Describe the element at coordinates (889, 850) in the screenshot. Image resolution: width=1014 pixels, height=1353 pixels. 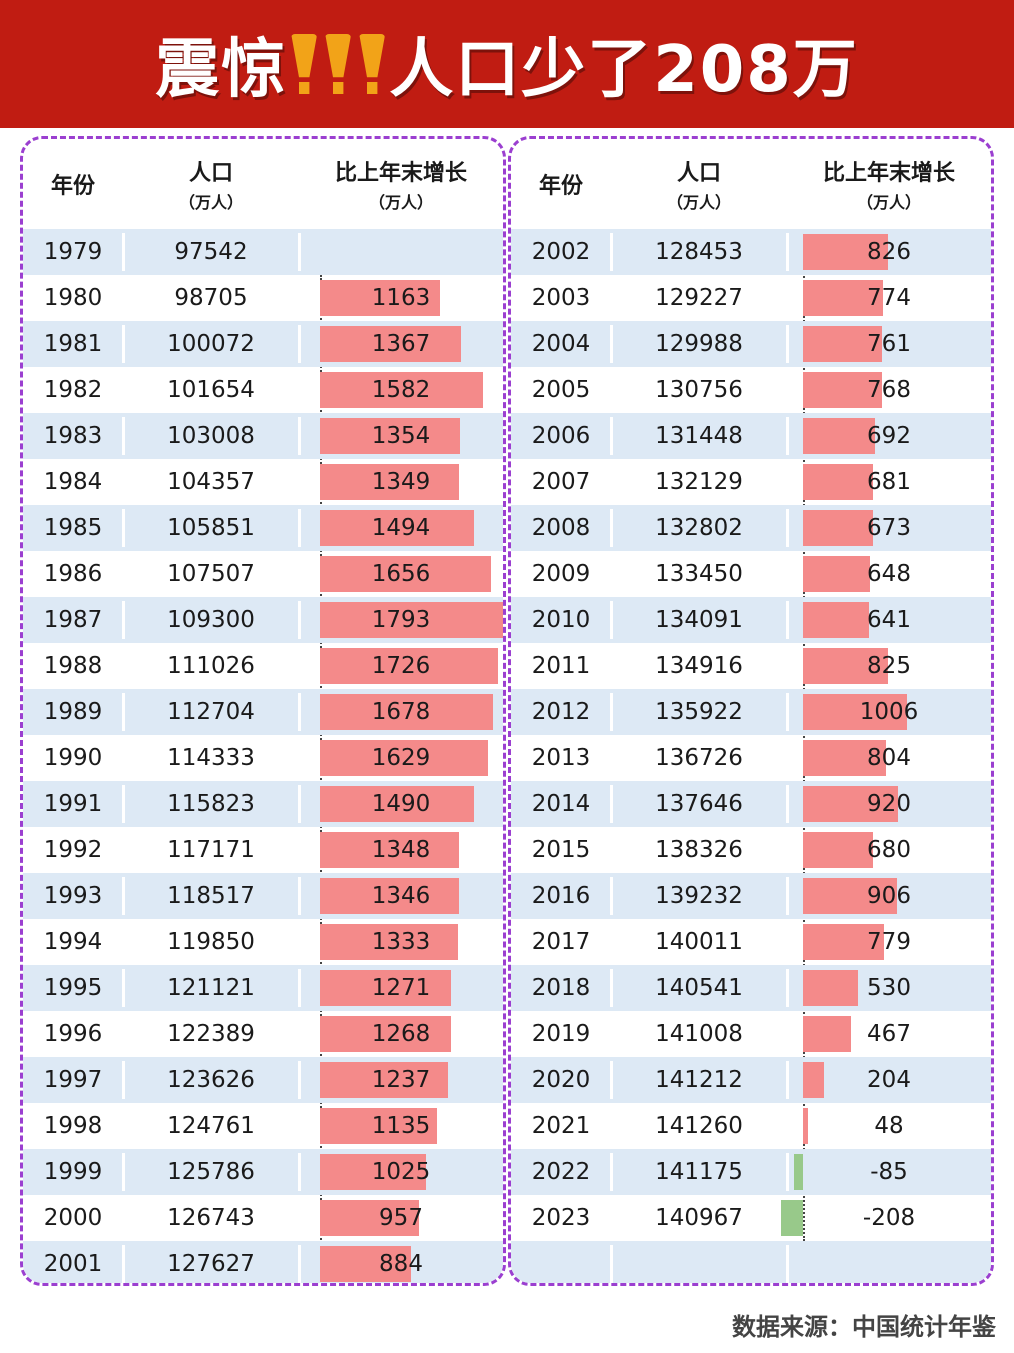
I see `growth-cell: 680` at that location.